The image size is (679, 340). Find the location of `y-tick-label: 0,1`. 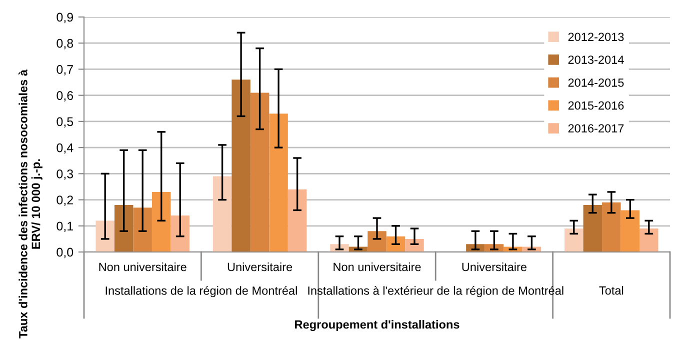

y-tick-label: 0,1 is located at coordinates (64, 227).